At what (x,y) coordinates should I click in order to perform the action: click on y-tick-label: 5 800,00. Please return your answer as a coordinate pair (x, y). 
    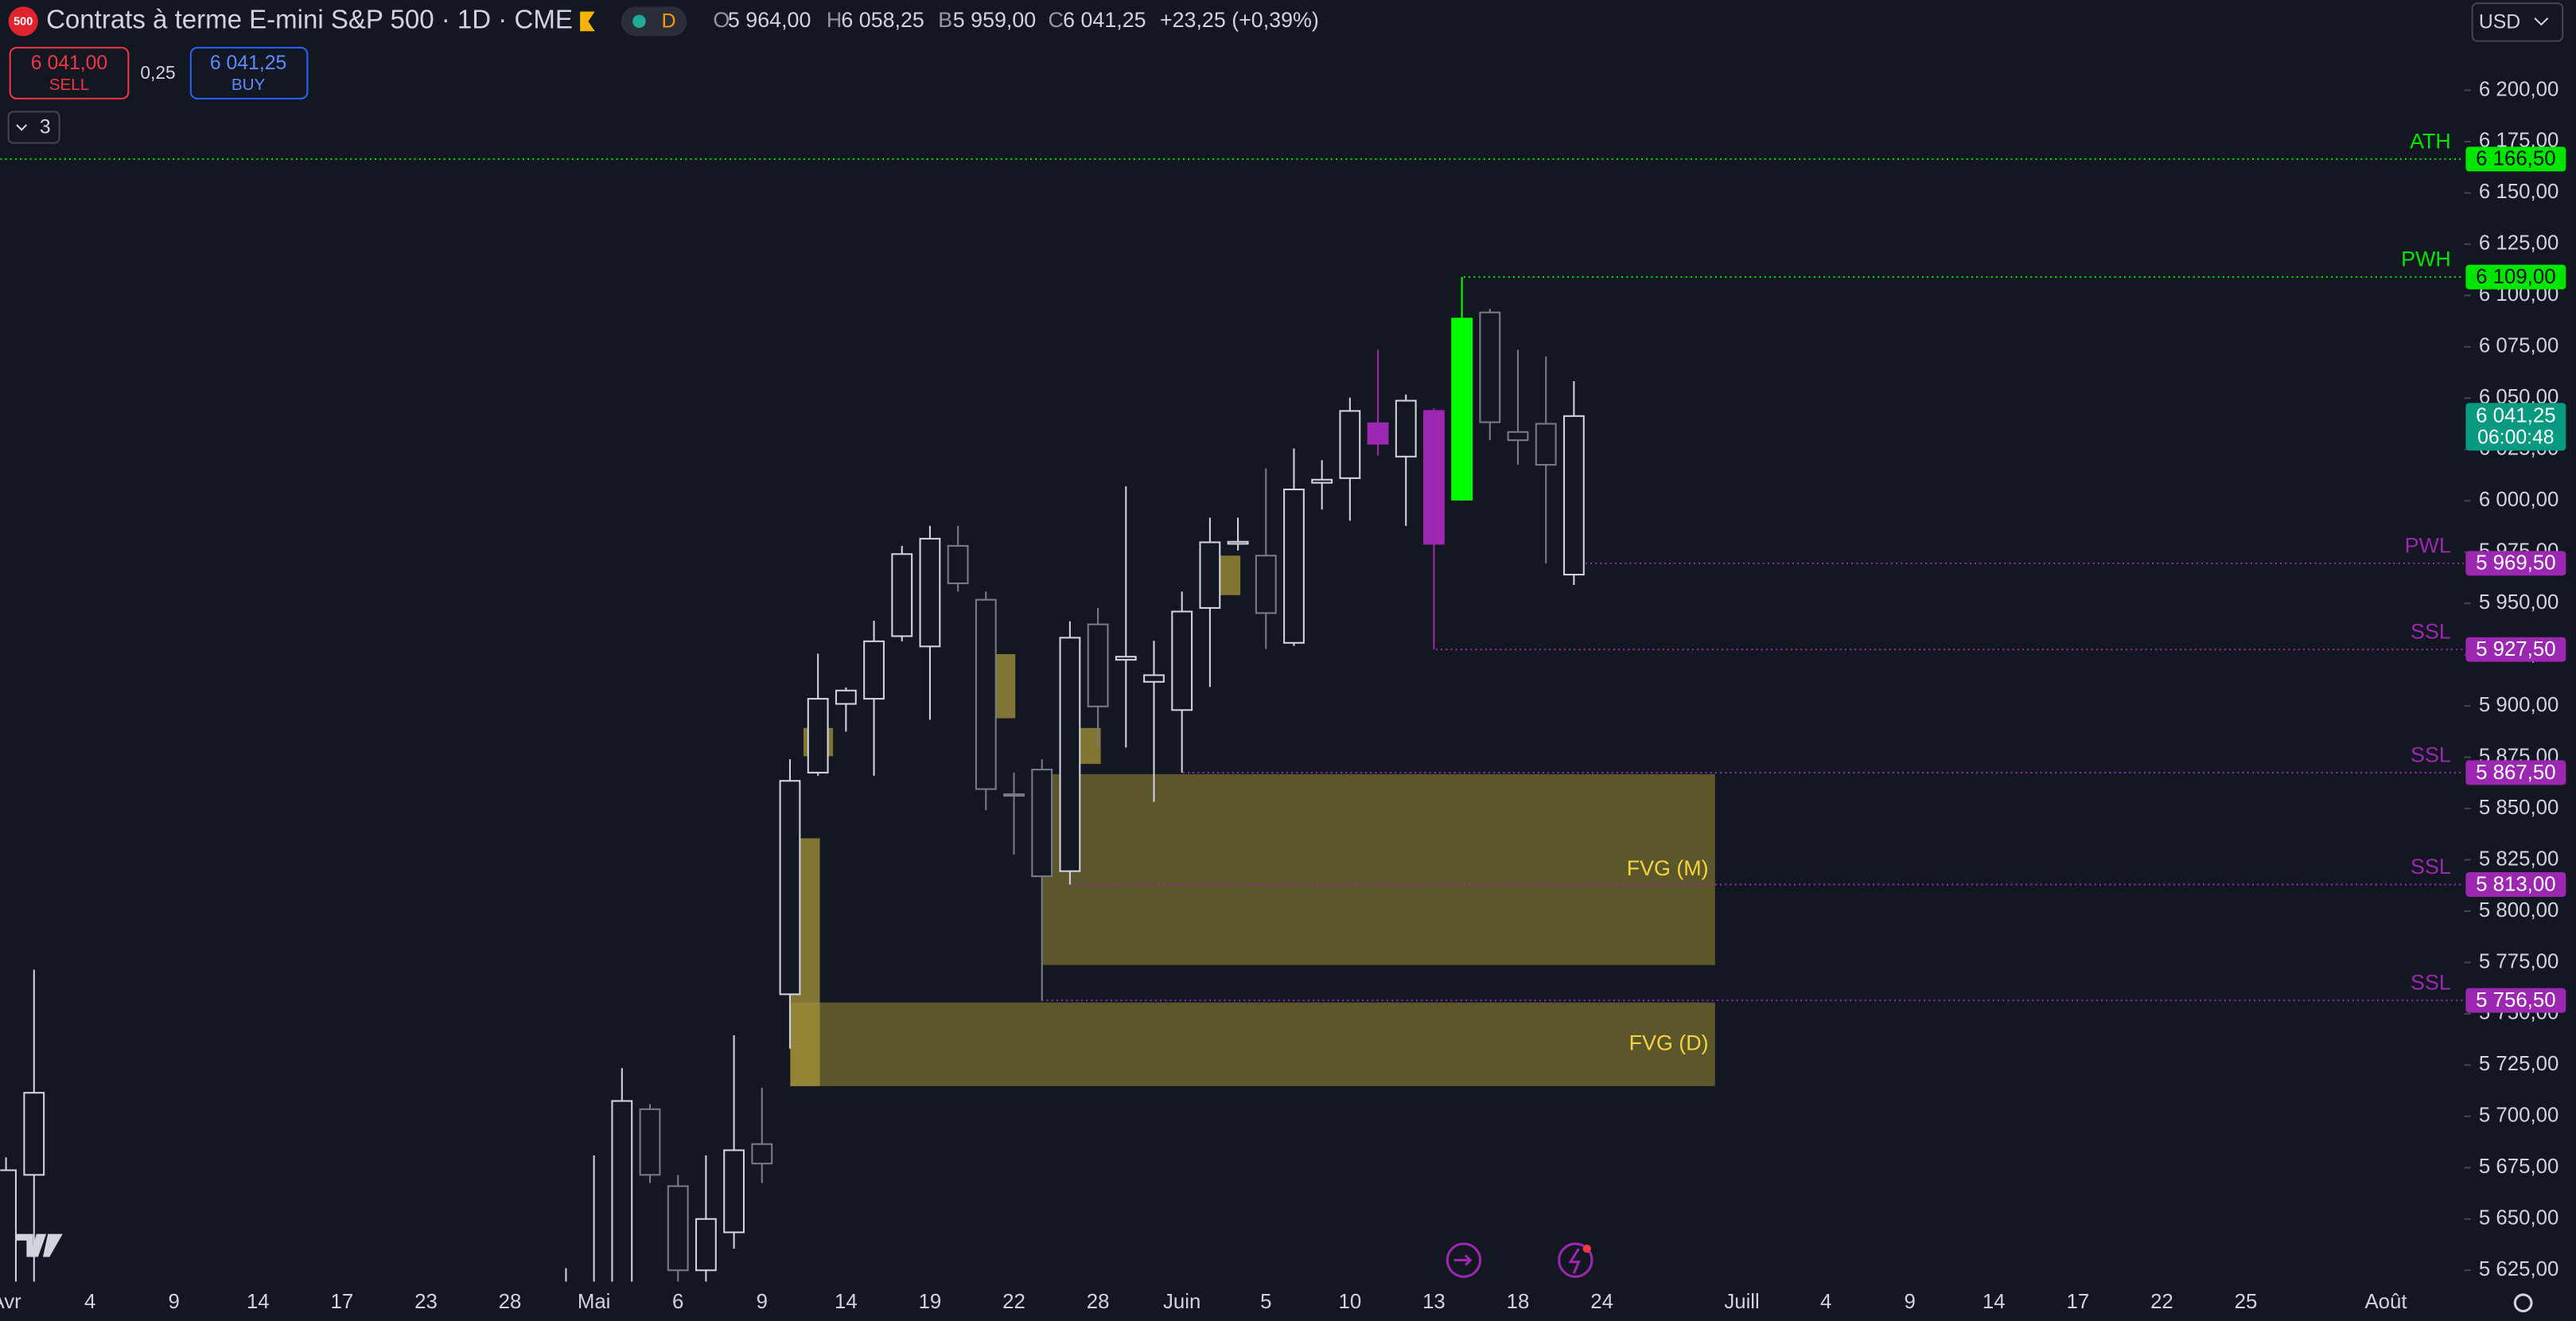
    Looking at the image, I should click on (2519, 910).